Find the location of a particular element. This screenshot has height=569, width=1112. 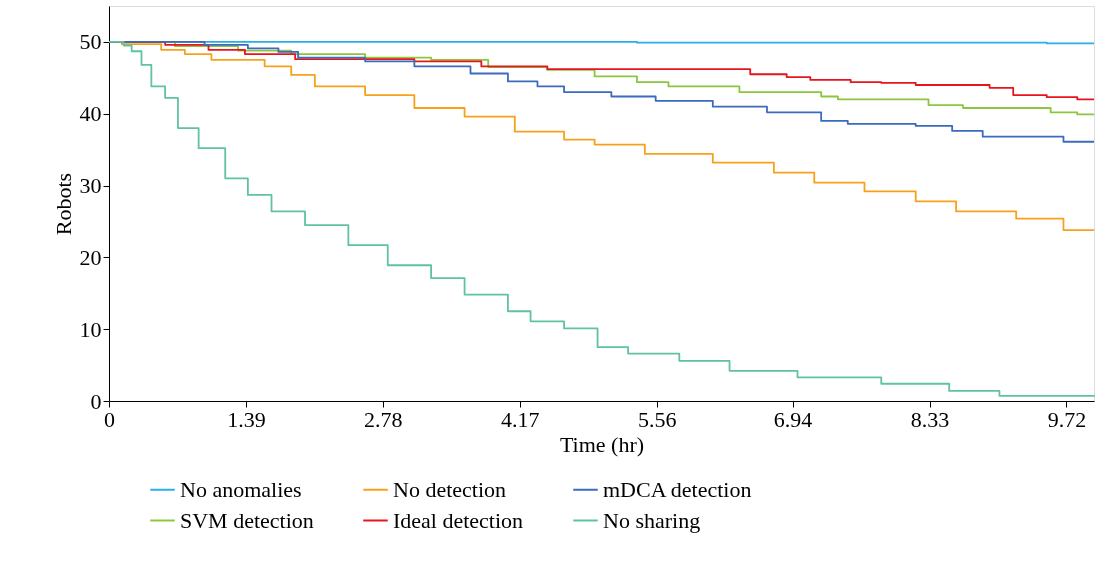

x-tick-label: 2.78 is located at coordinates (383, 419).